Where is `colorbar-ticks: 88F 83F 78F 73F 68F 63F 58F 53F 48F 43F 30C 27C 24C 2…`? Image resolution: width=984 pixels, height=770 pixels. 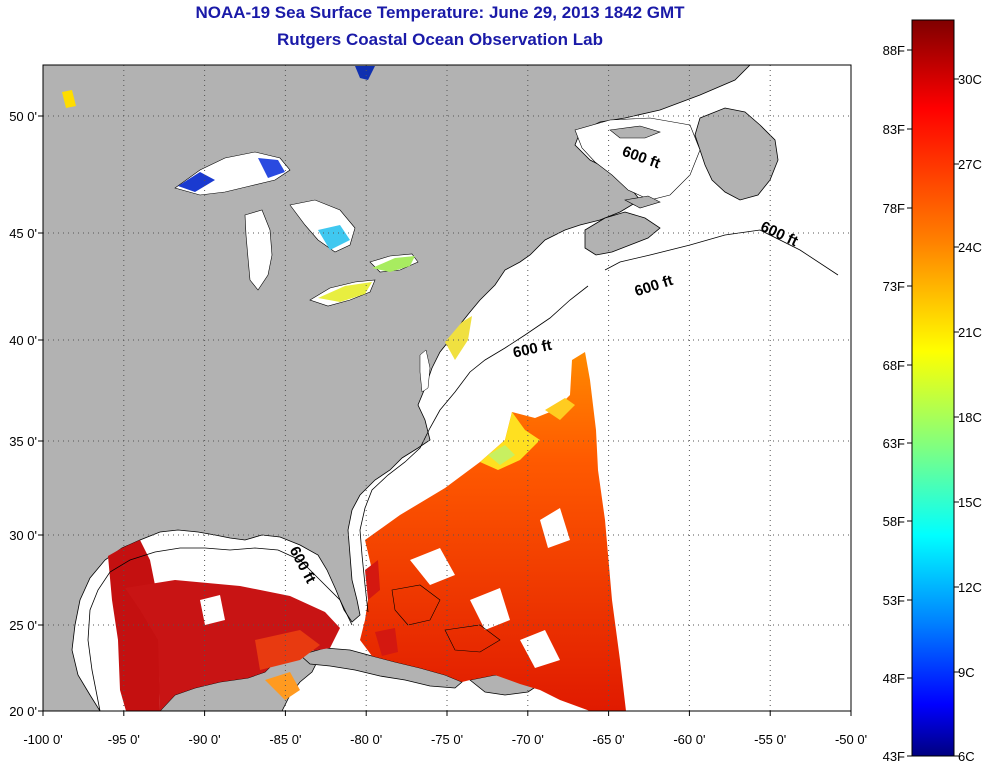 colorbar-ticks: 88F 83F 78F 73F 68F 63F 58F 53F 48F 43F 30C 27C 24C 2… is located at coordinates (932, 403).